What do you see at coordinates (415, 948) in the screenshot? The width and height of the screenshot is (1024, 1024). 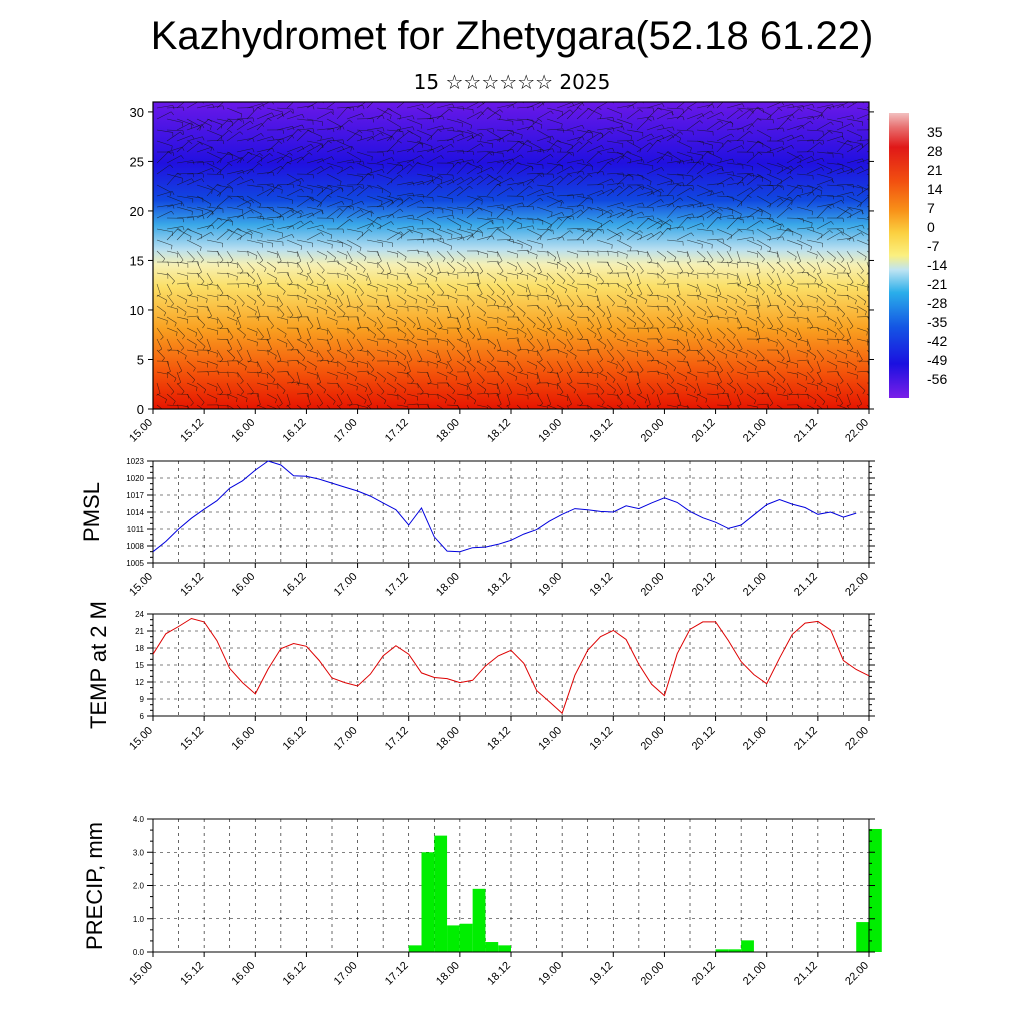 I see `precip-bar` at bounding box center [415, 948].